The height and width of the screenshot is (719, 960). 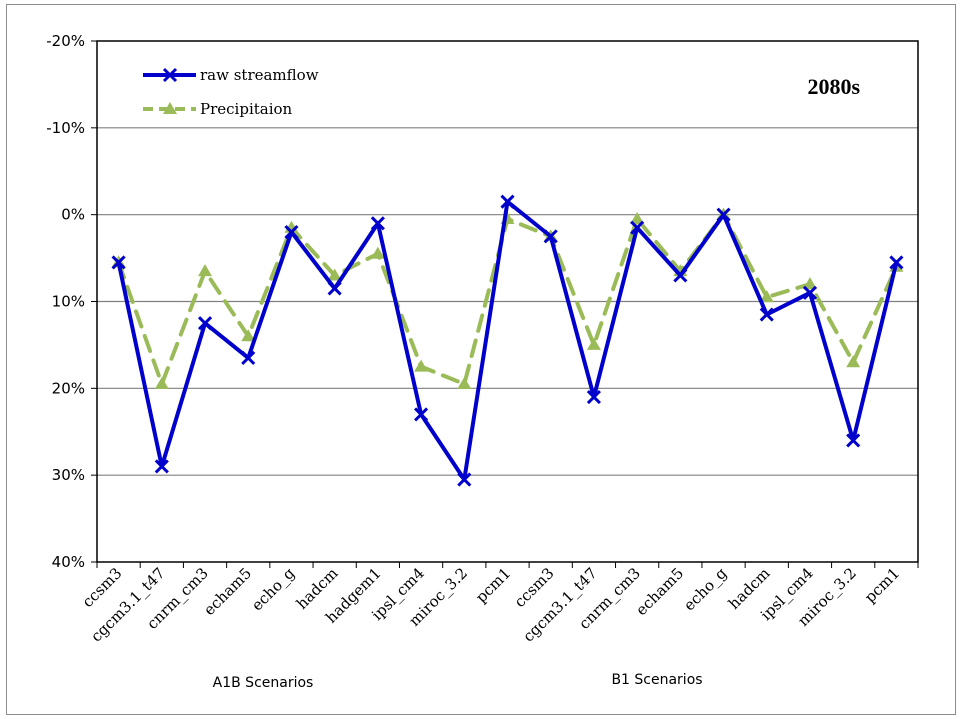 What do you see at coordinates (263, 683) in the screenshot?
I see `group-label-a1b: A1B Scenarios` at bounding box center [263, 683].